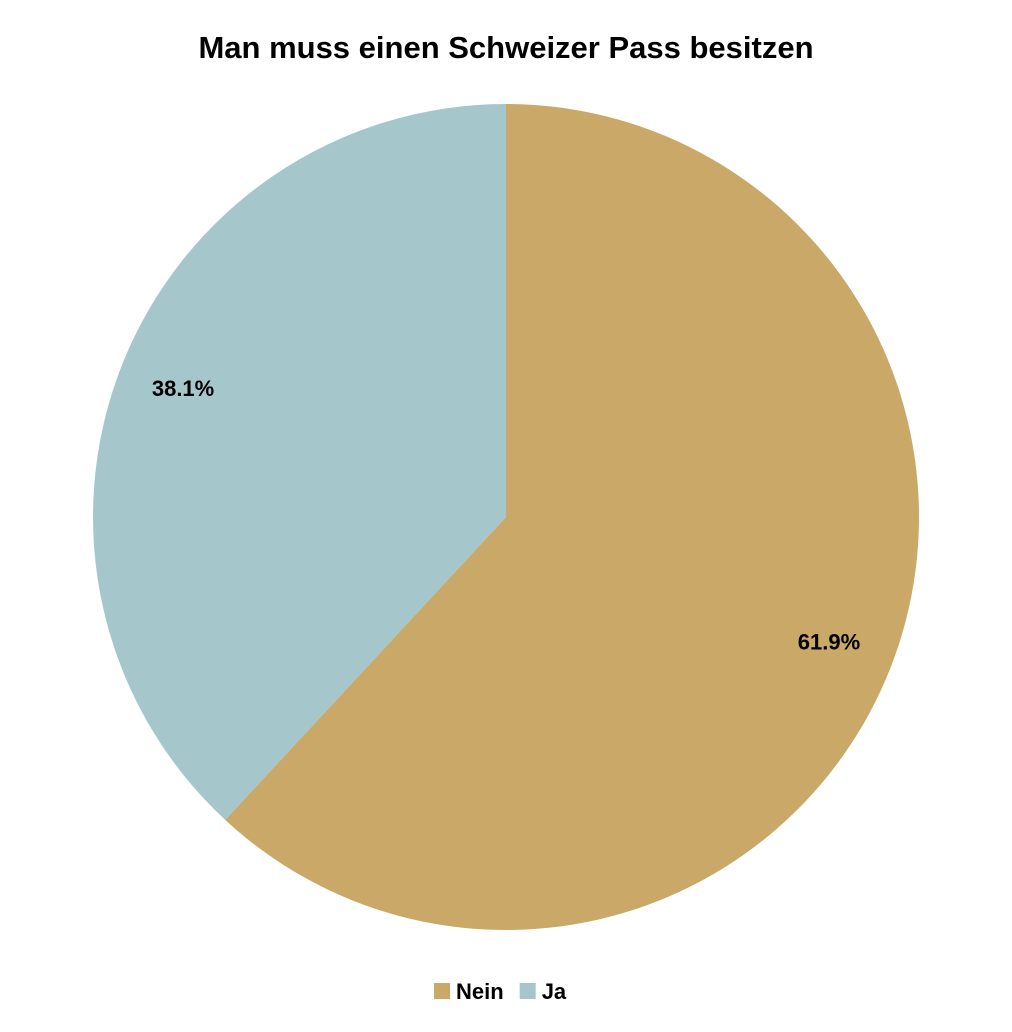 Image resolution: width=1012 pixels, height=1032 pixels. Describe the element at coordinates (480, 991) in the screenshot. I see `legend-label: Nein` at that location.